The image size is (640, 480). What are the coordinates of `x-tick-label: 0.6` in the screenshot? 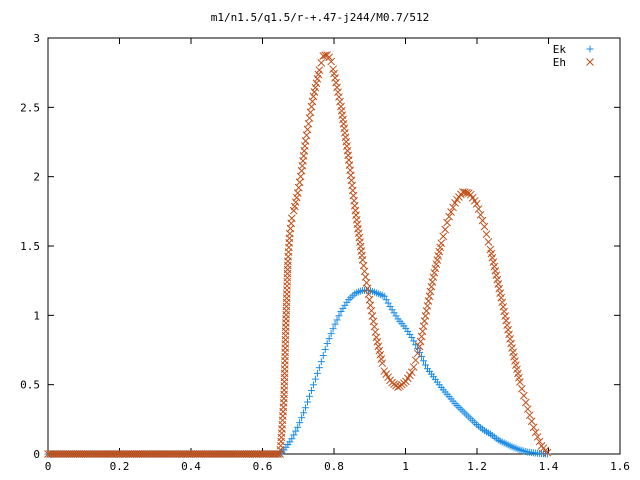 It's located at (263, 466).